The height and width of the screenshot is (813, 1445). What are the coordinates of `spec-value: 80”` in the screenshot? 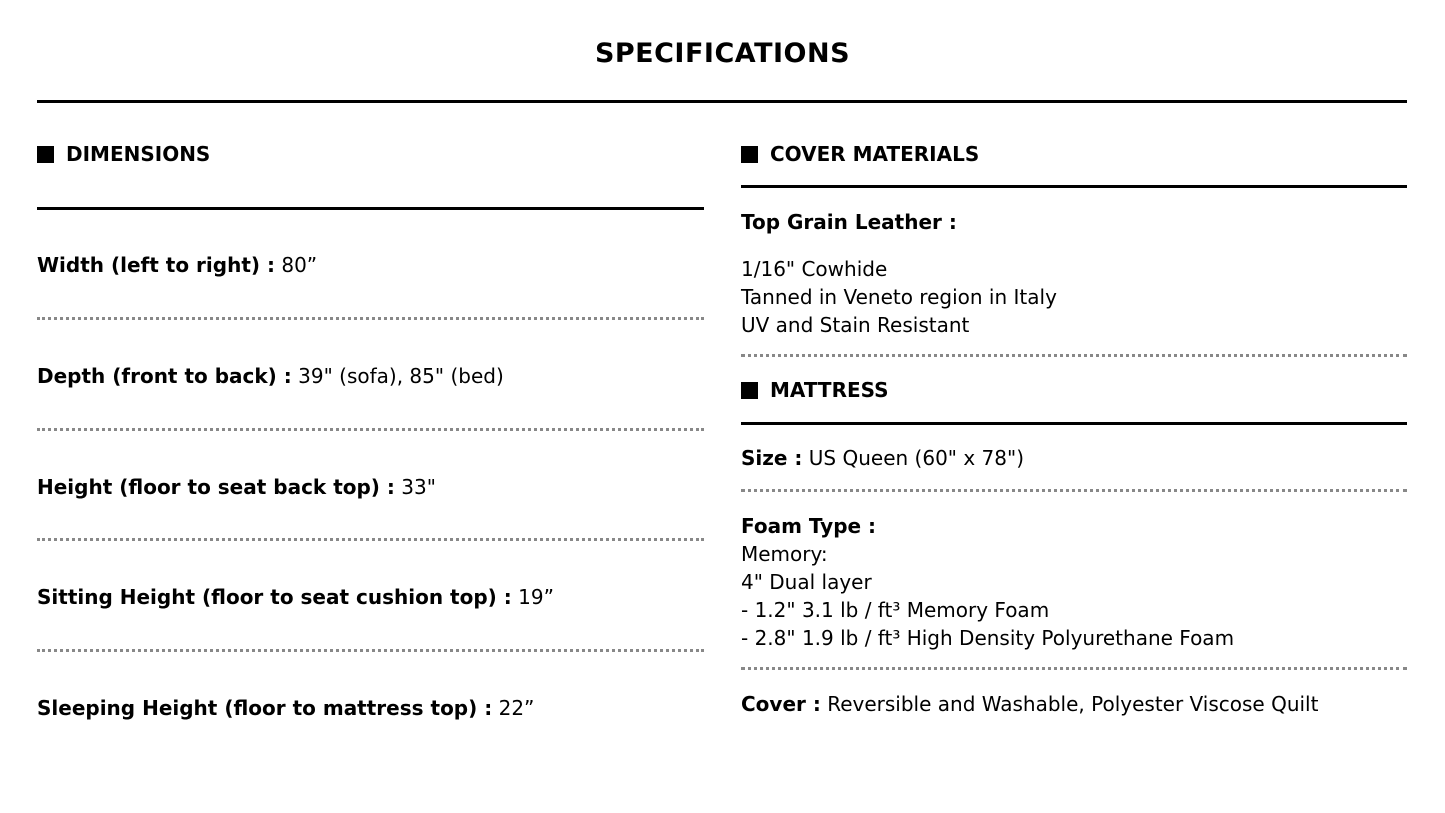 It's located at (296, 265).